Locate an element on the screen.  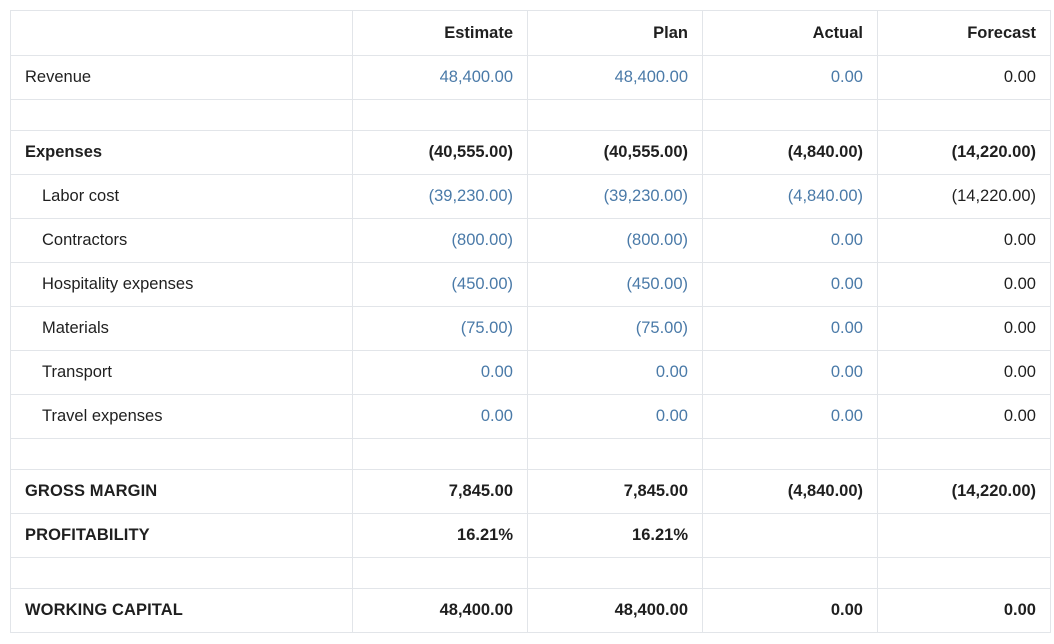
profitability-forecast is located at coordinates (964, 535).